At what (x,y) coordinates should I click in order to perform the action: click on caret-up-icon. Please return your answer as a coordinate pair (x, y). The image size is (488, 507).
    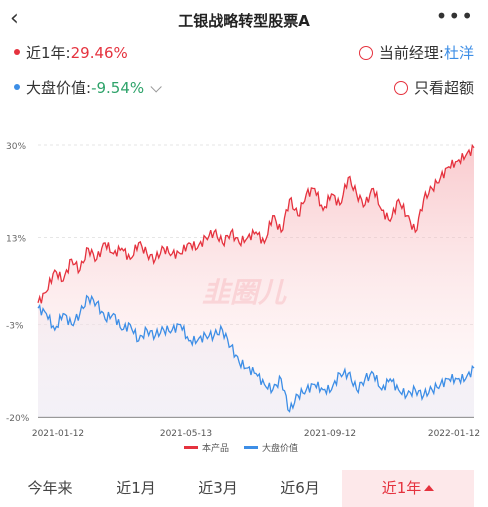
    Looking at the image, I should click on (429, 488).